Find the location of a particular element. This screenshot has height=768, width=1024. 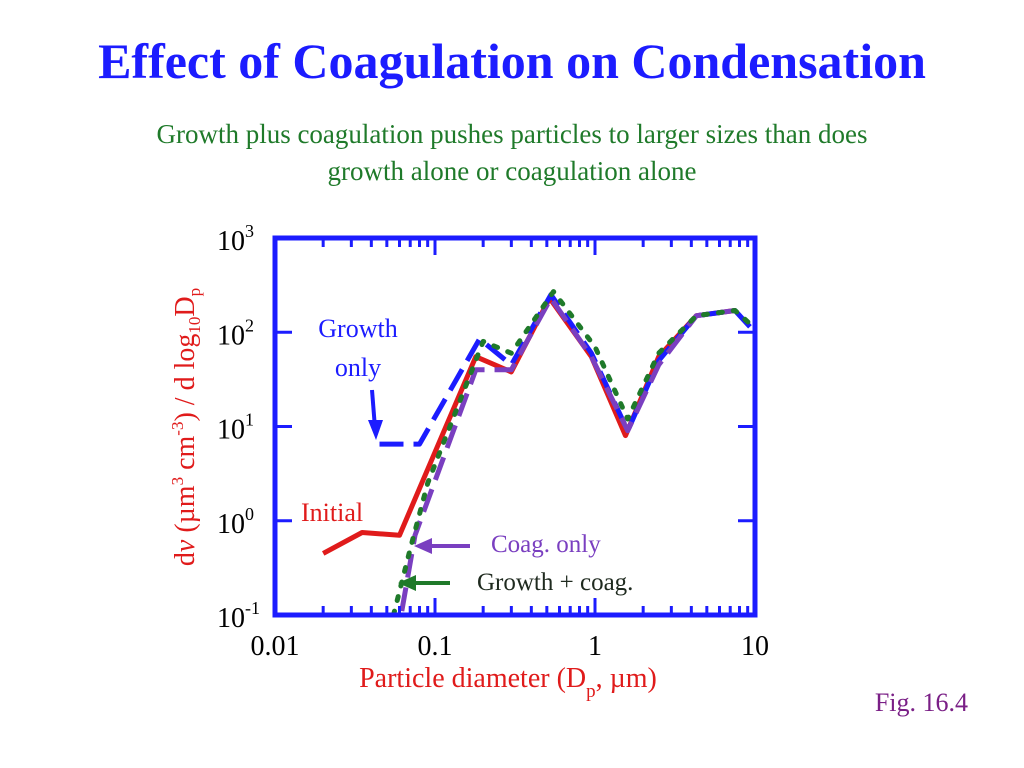

y-label-sup3: 3 is located at coordinates (177, 481).